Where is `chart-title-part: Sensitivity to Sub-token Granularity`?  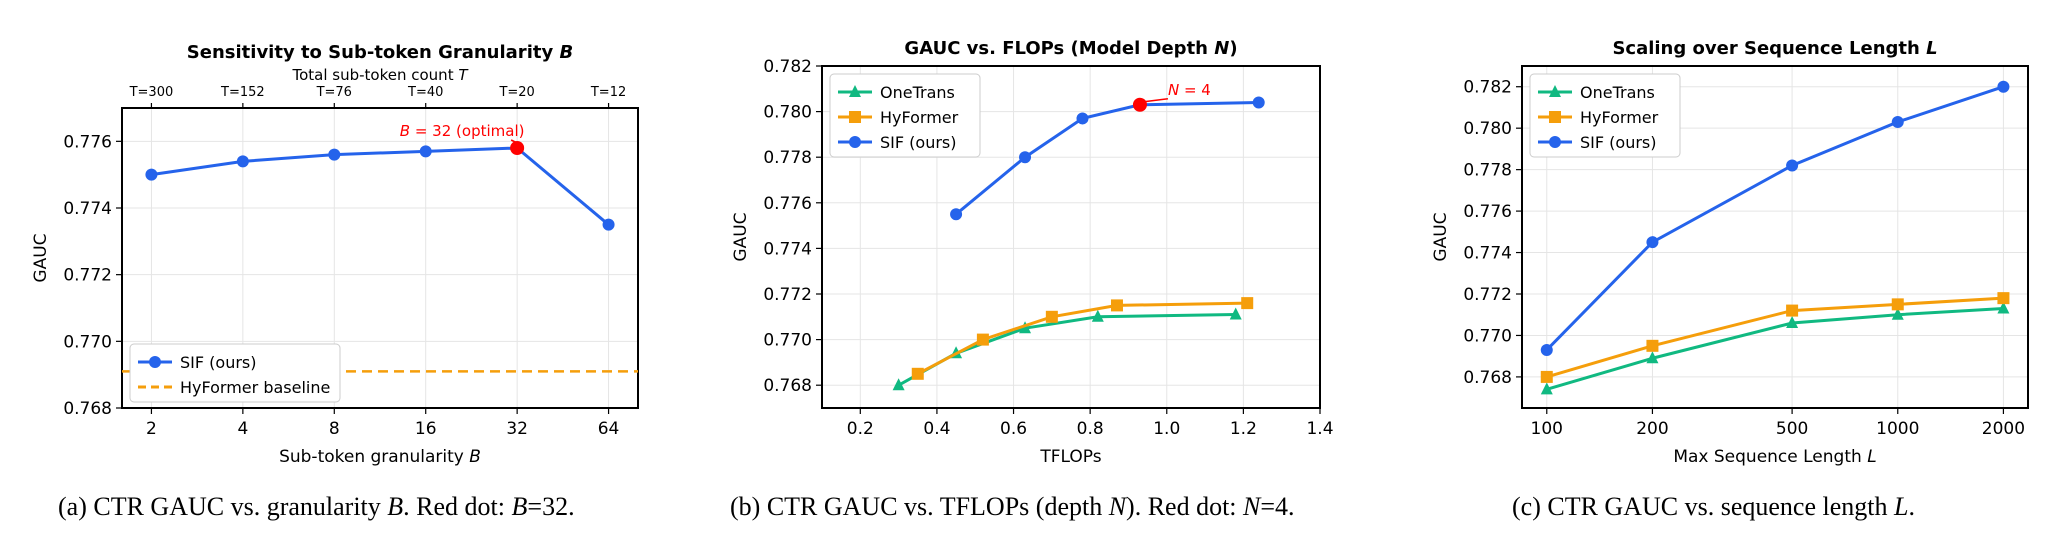 chart-title-part: Sensitivity to Sub-token Granularity is located at coordinates (373, 52).